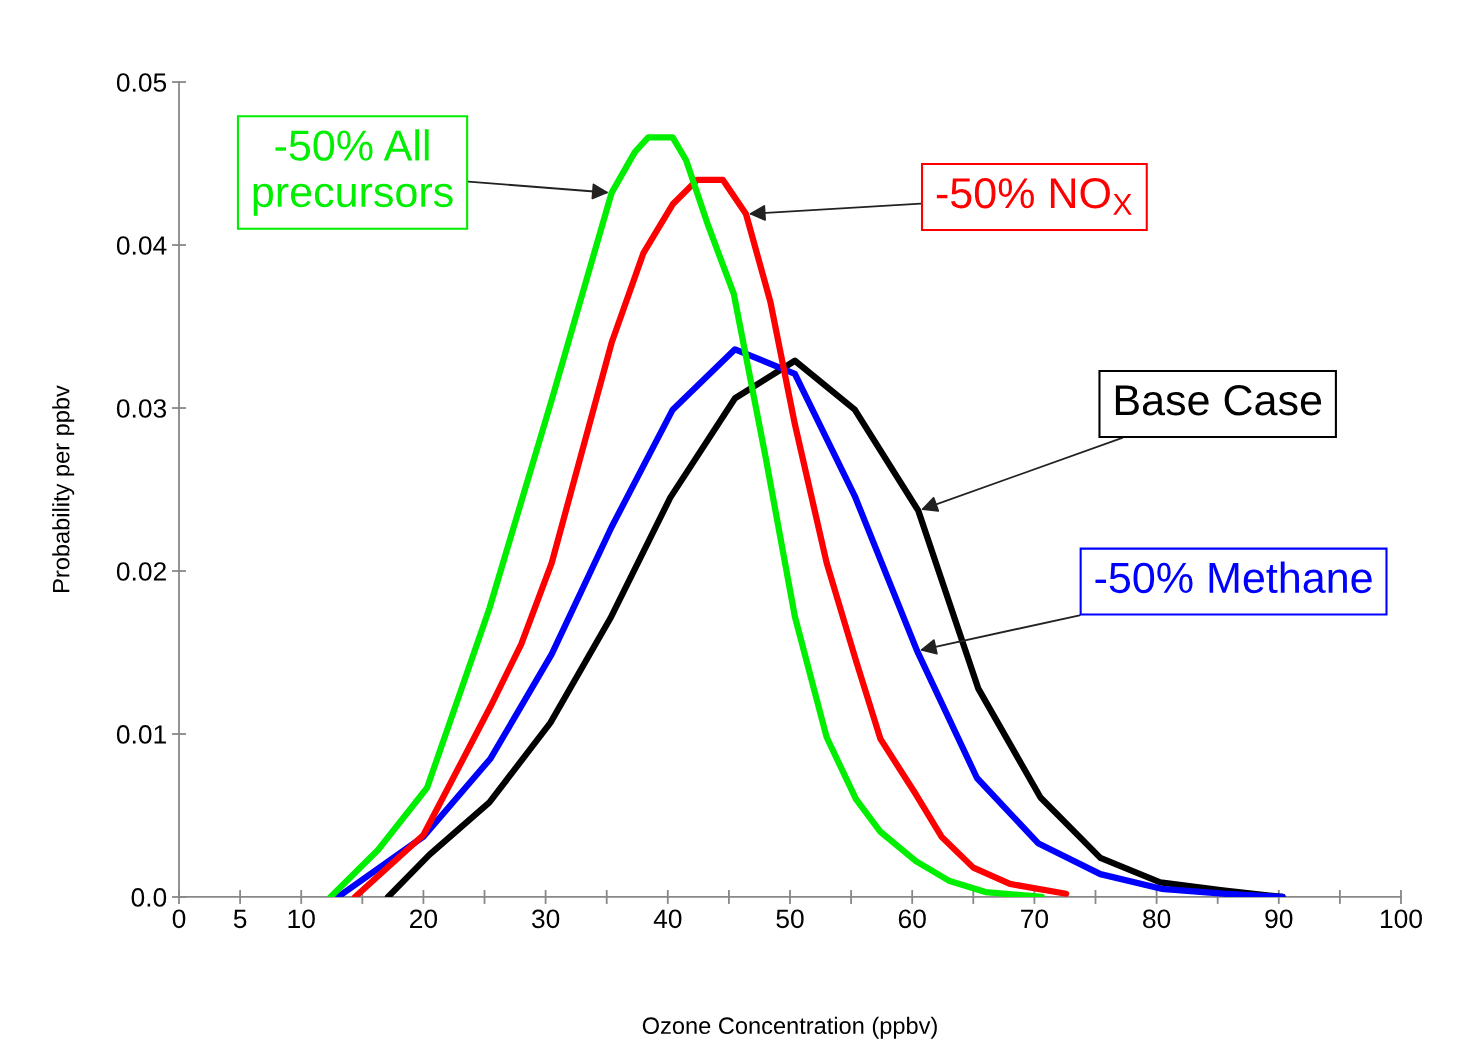  Describe the element at coordinates (149, 897) in the screenshot. I see `y-tick-label: 0.0` at that location.